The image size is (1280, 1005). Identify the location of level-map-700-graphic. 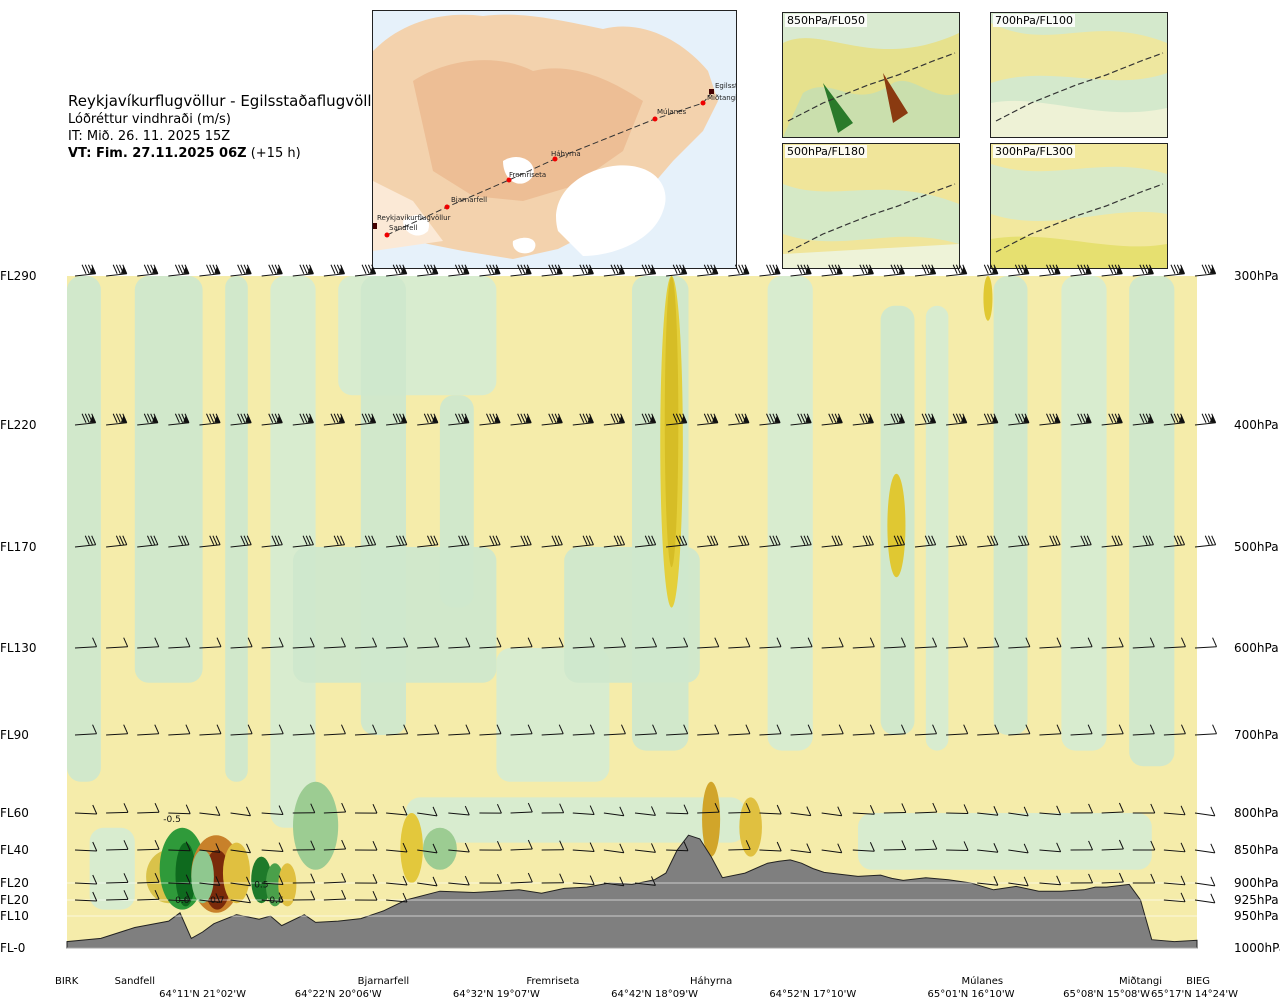
(1079, 75).